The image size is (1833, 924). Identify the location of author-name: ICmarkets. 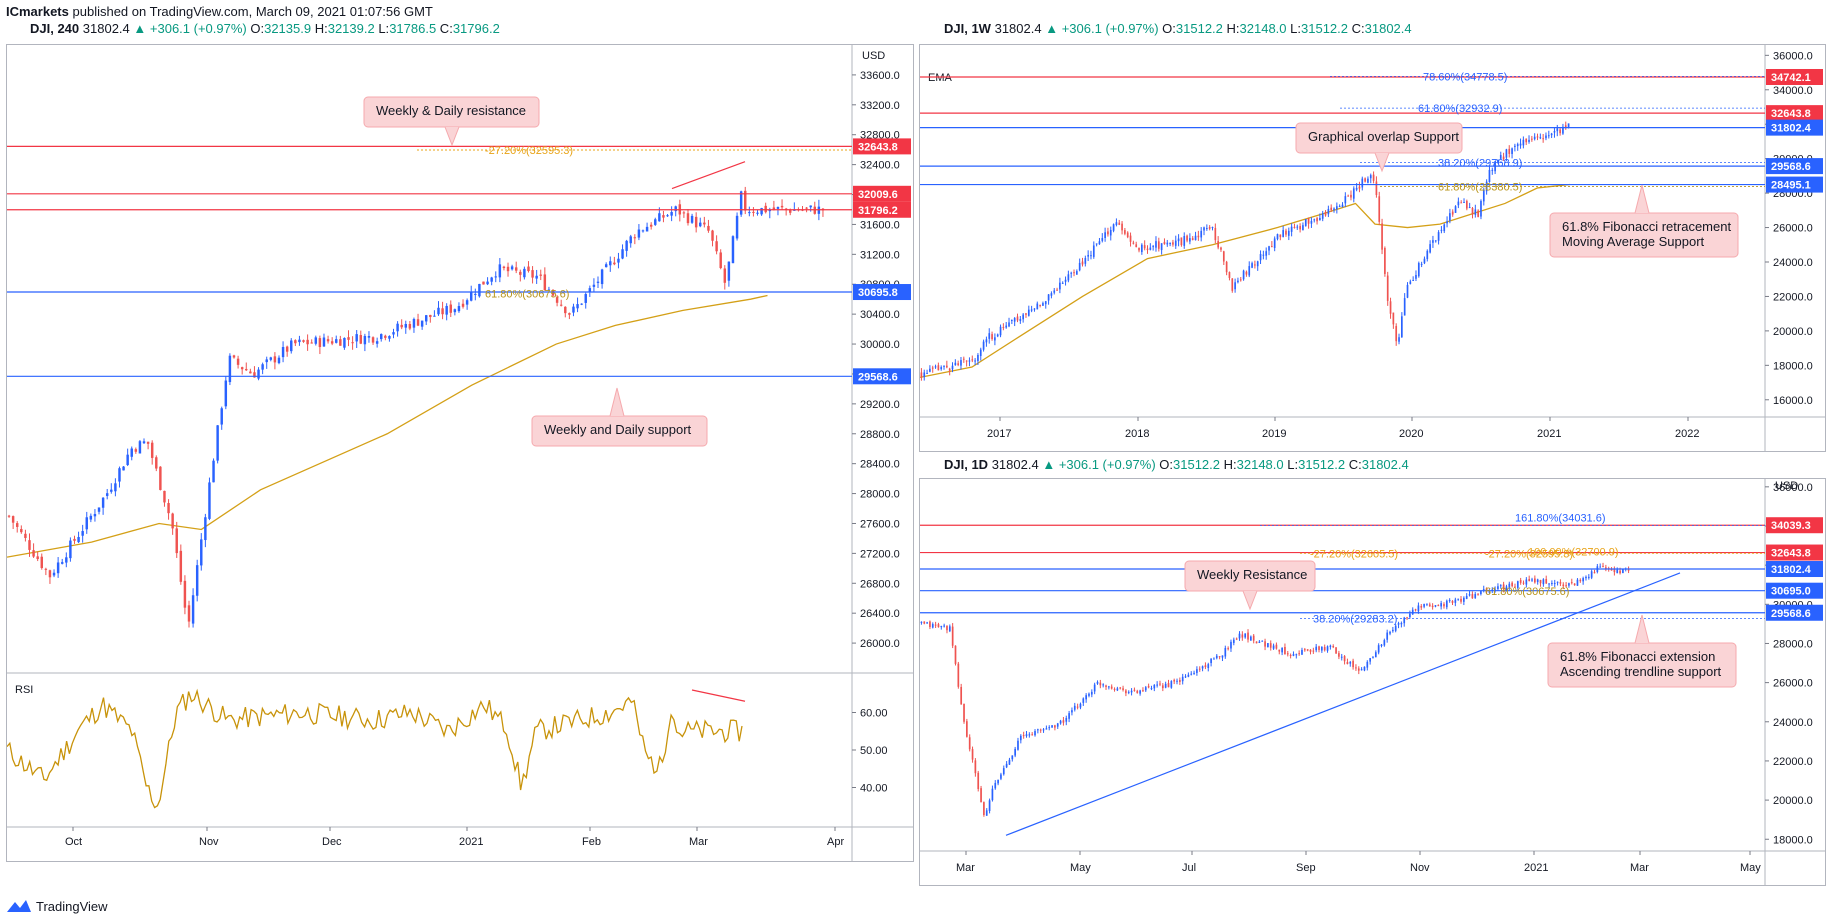
(37, 11).